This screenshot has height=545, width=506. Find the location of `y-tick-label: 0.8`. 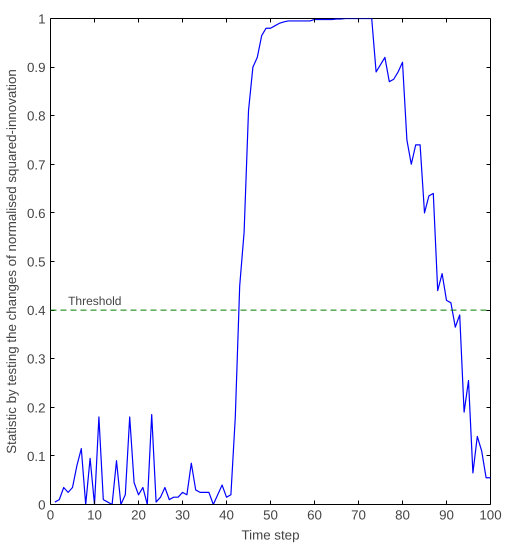

y-tick-label: 0.8 is located at coordinates (36, 116).